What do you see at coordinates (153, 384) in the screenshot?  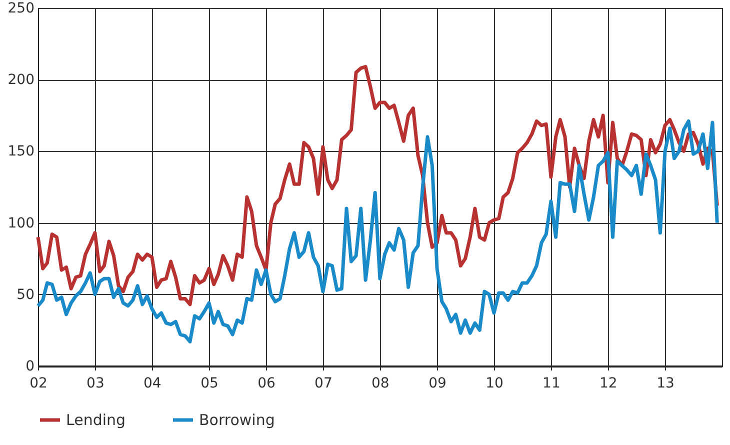 I see `x-tick-label: 04` at bounding box center [153, 384].